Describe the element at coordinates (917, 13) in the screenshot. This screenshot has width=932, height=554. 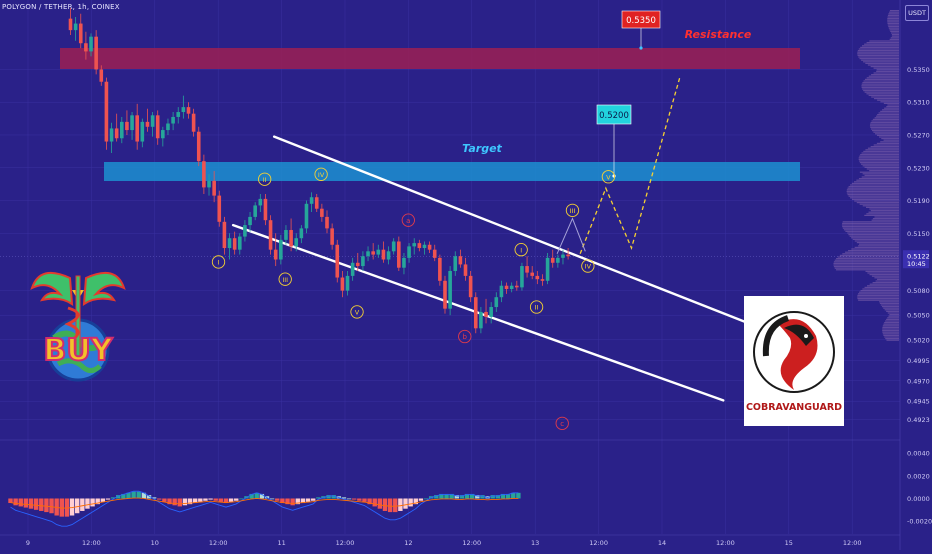
I see `currency-button: USDT` at that location.